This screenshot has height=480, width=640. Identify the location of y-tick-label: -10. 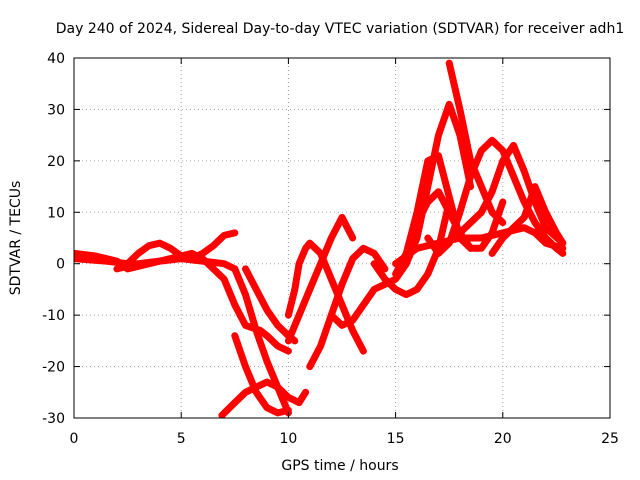
(53, 316).